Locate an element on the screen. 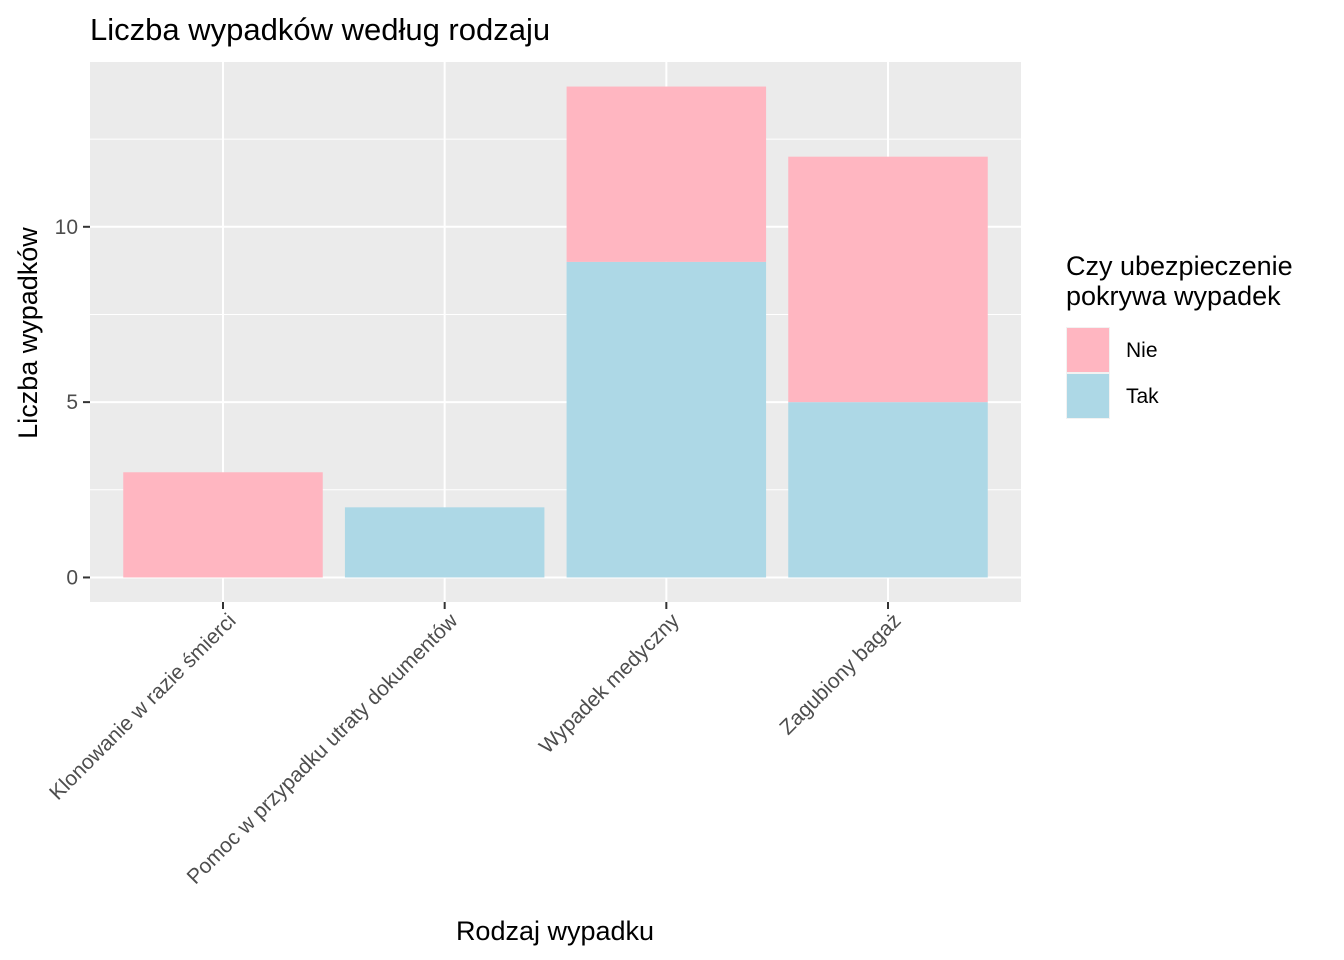 This screenshot has width=1344, height=960. y-tick-label: 0 is located at coordinates (72, 577).